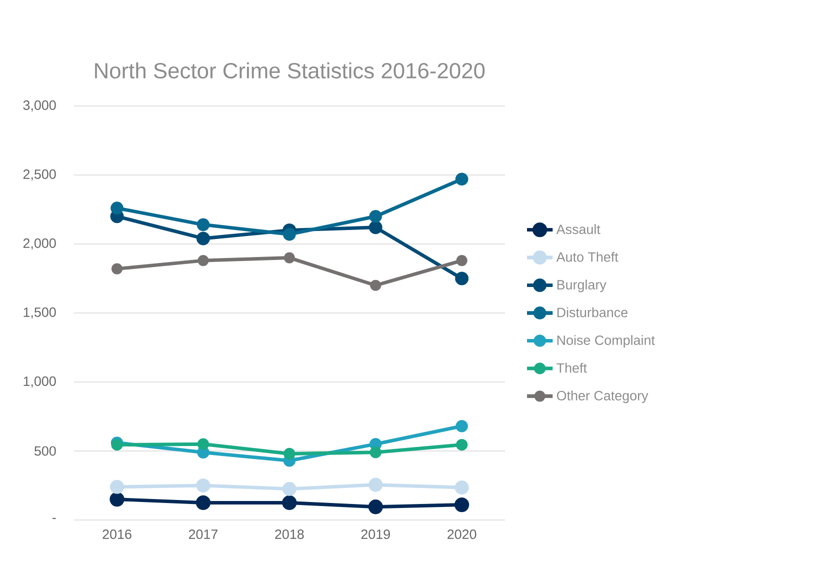 The width and height of the screenshot is (832, 576). What do you see at coordinates (602, 397) in the screenshot?
I see `legend-label: Other Category` at bounding box center [602, 397].